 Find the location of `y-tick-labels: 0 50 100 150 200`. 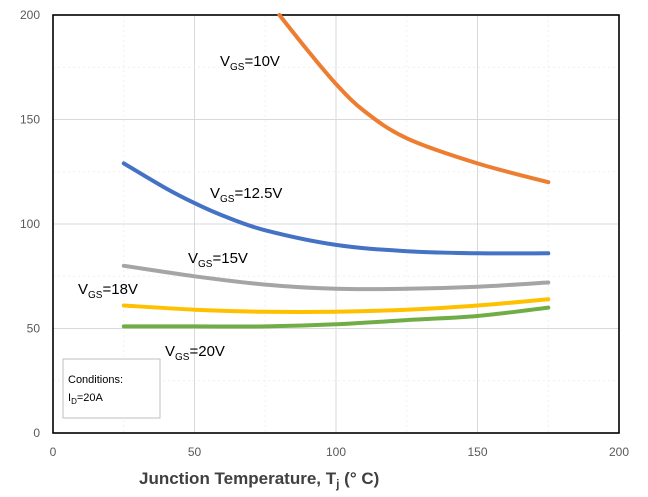

y-tick-labels: 0 50 100 150 200 is located at coordinates (30, 224).